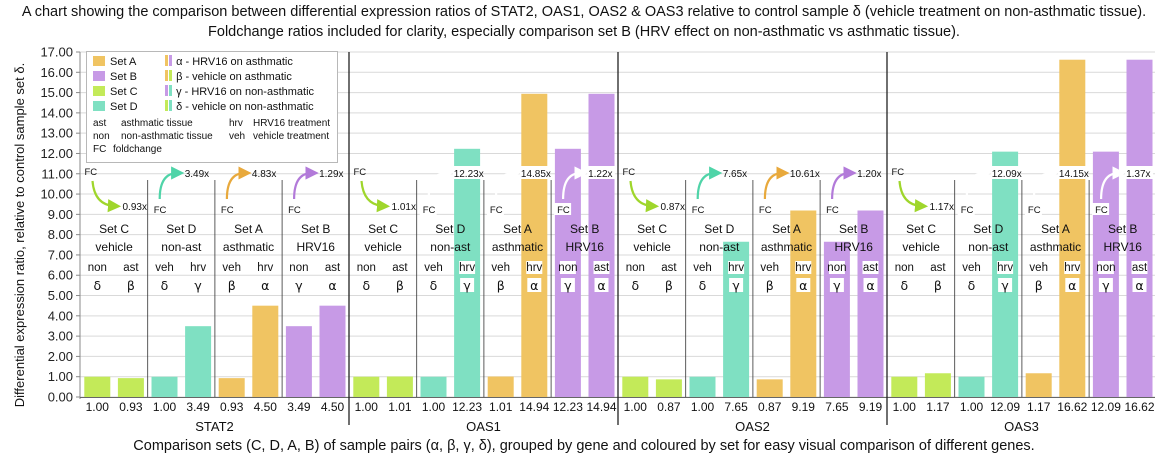  Describe the element at coordinates (60, 336) in the screenshot. I see `y-tick-label: 3.00` at that location.